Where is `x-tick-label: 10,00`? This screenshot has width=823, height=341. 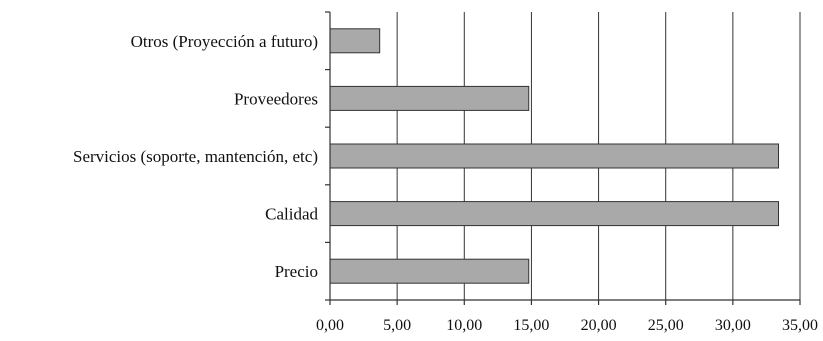
x-tick-label: 10,00 is located at coordinates (464, 325).